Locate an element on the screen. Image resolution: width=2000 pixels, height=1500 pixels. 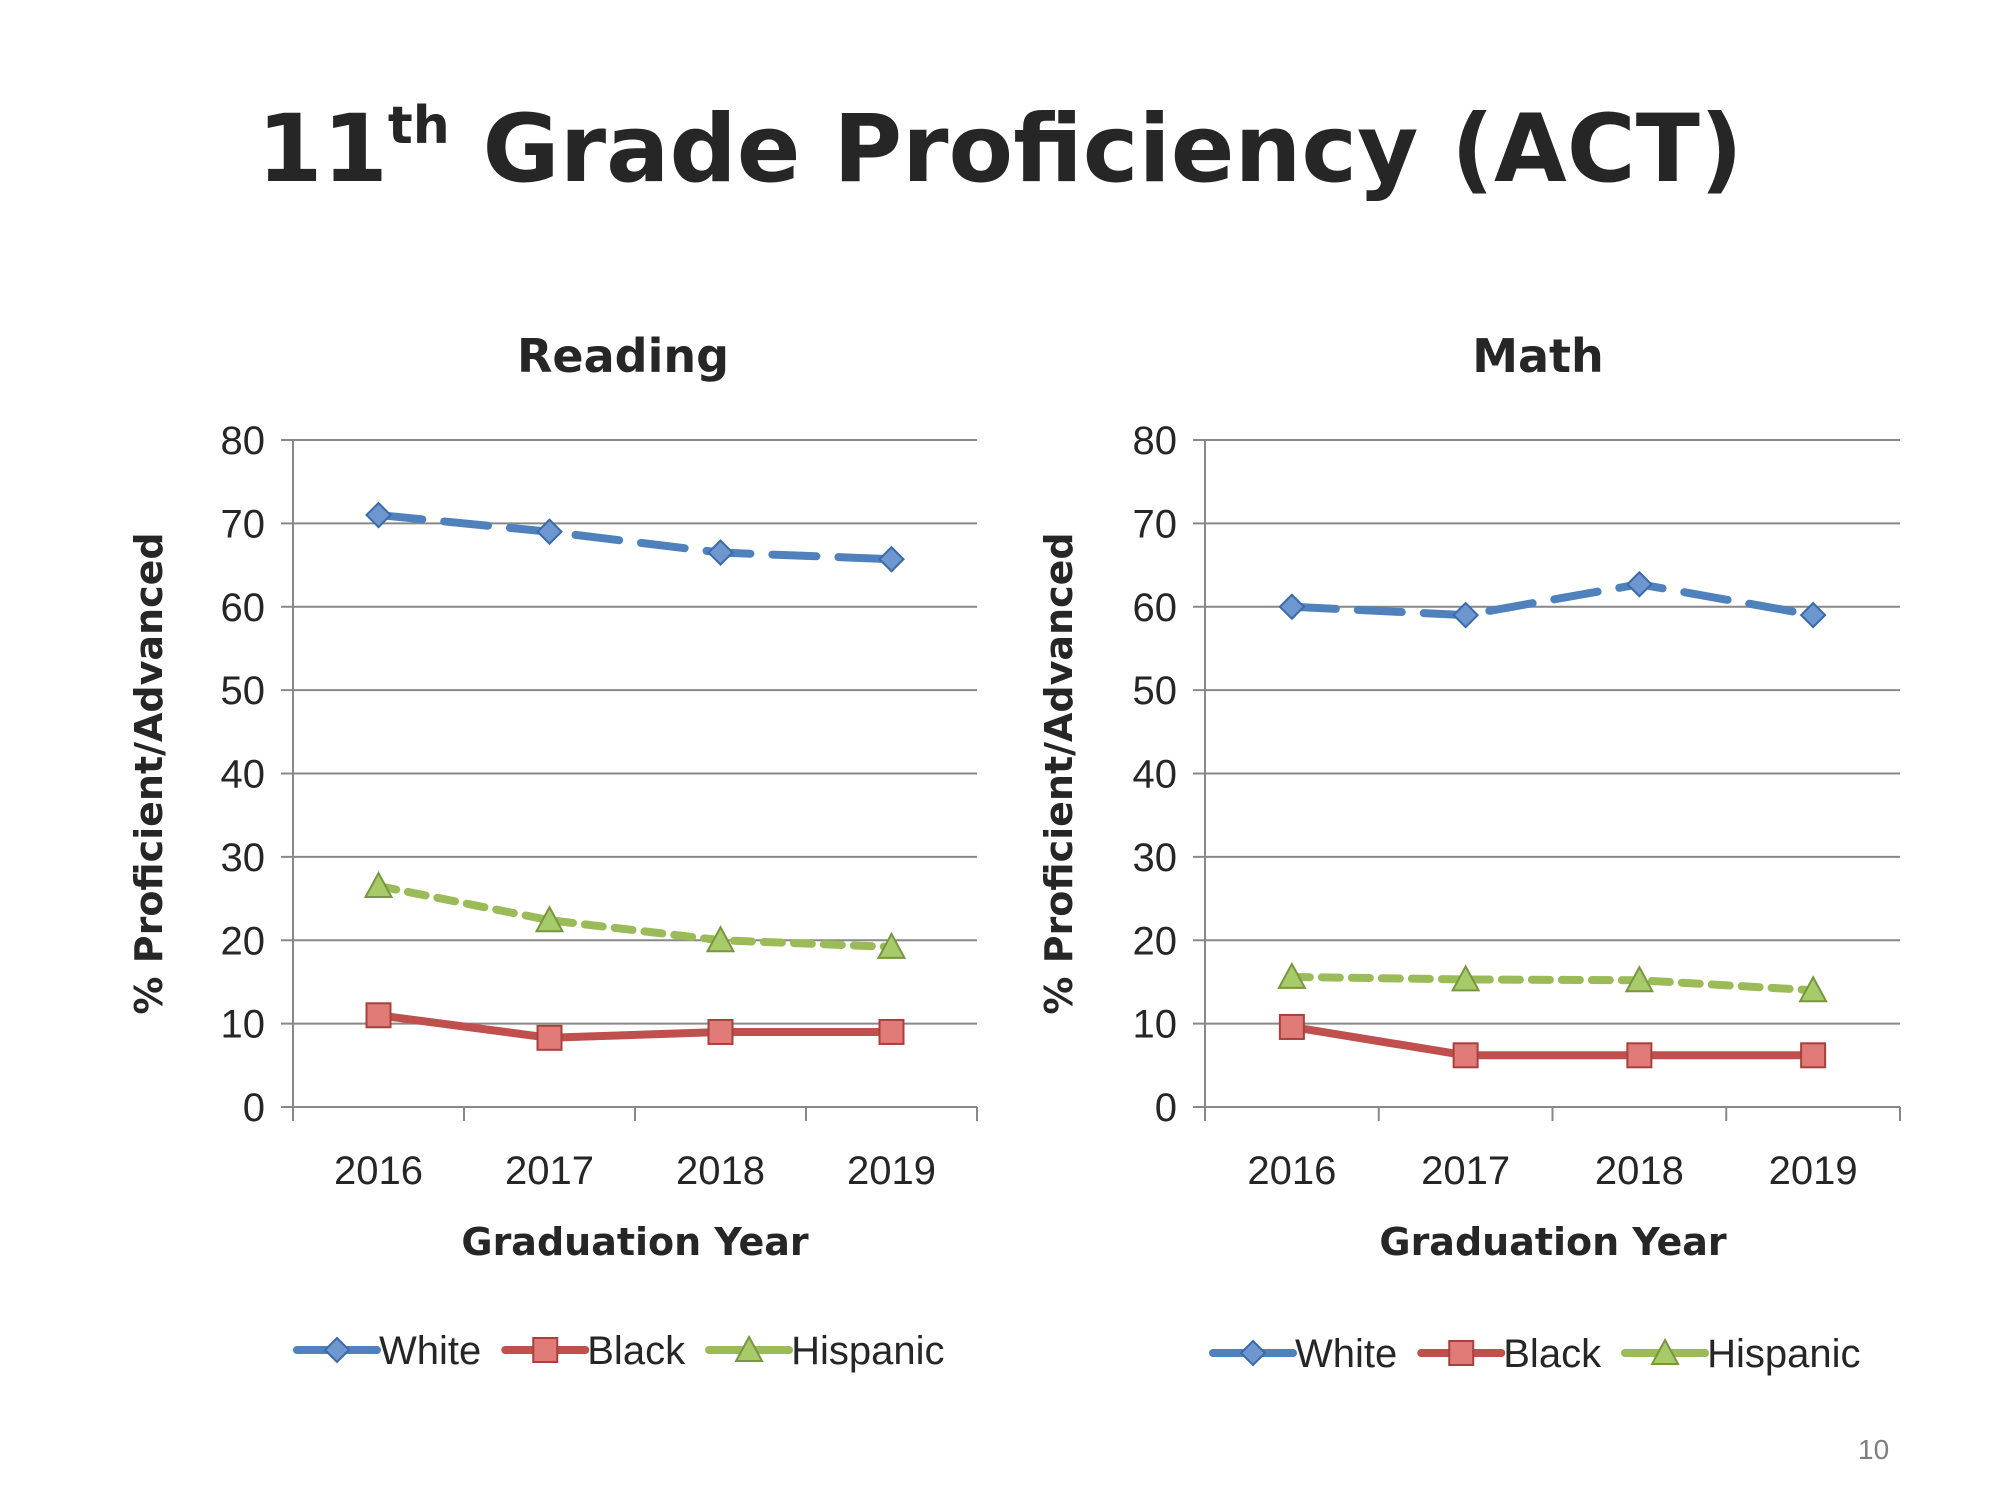
chart-title: Math is located at coordinates (1538, 356).